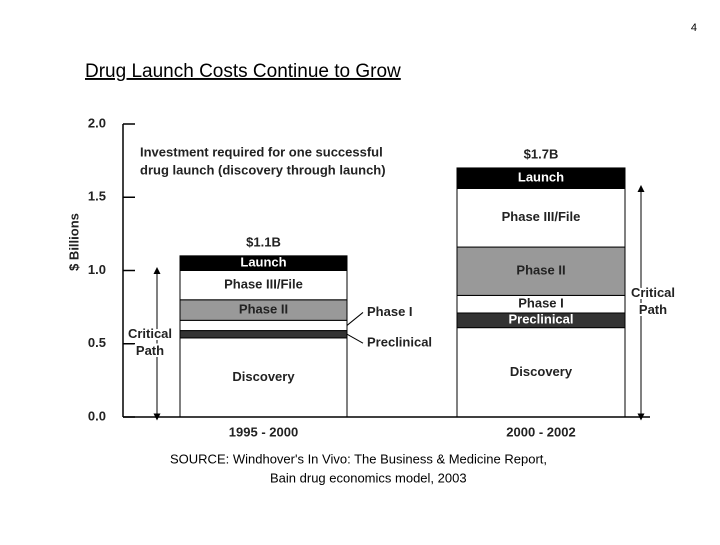  Describe the element at coordinates (97, 415) in the screenshot. I see `y-tick-label: 0.0` at that location.